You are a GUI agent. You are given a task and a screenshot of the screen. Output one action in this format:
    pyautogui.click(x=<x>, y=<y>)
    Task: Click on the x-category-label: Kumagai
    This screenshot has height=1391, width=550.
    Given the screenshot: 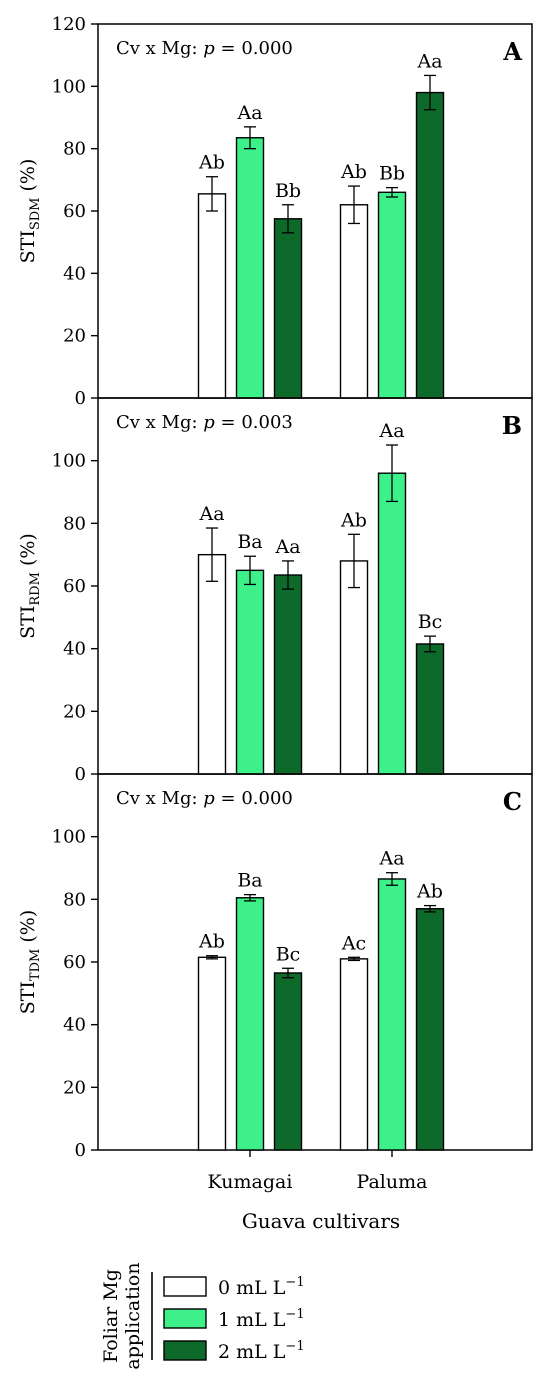 What is the action you would take?
    pyautogui.click(x=250, y=1182)
    